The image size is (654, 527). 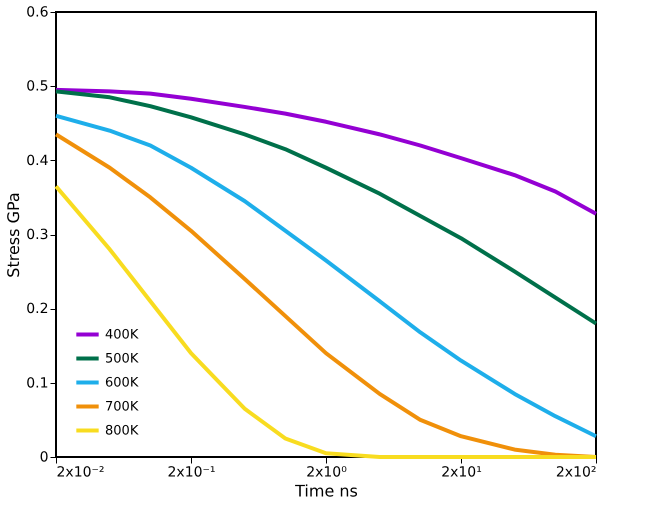 What do you see at coordinates (327, 472) in the screenshot?
I see `x-tick-label: 2x10⁰` at bounding box center [327, 472].